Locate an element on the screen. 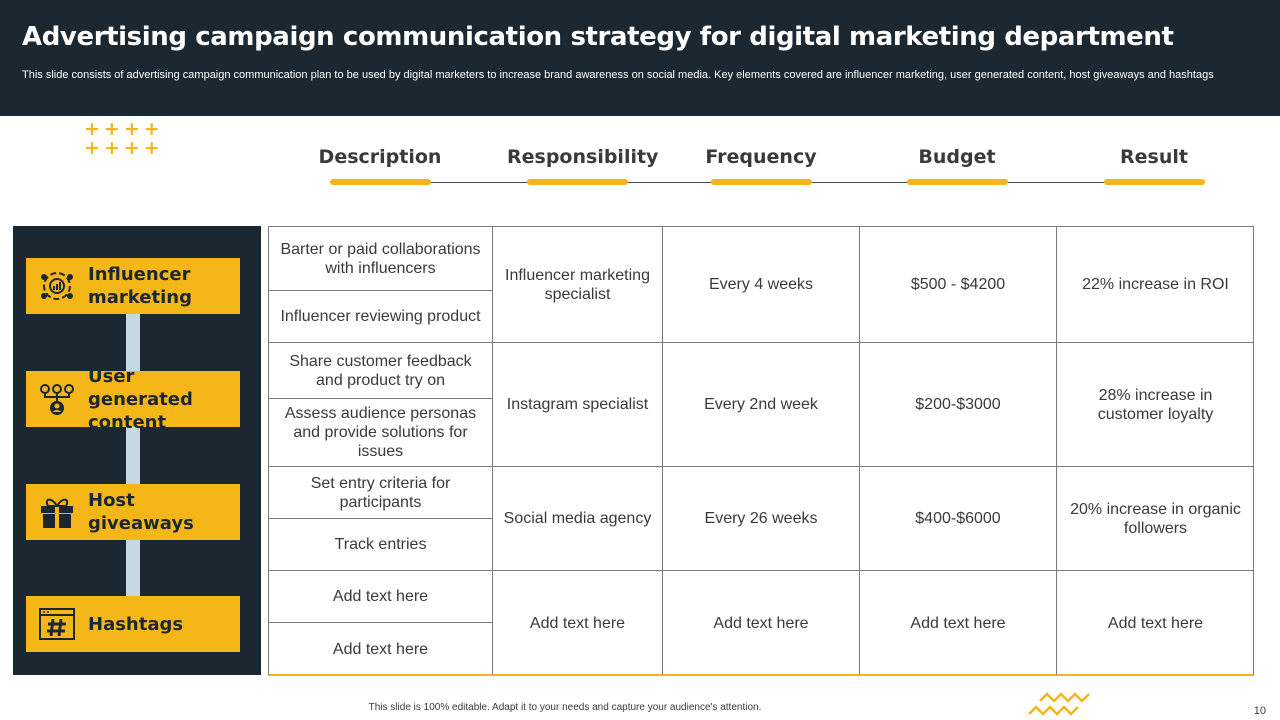 The image size is (1280, 720). table-cell-budget: Add text here is located at coordinates (958, 623).